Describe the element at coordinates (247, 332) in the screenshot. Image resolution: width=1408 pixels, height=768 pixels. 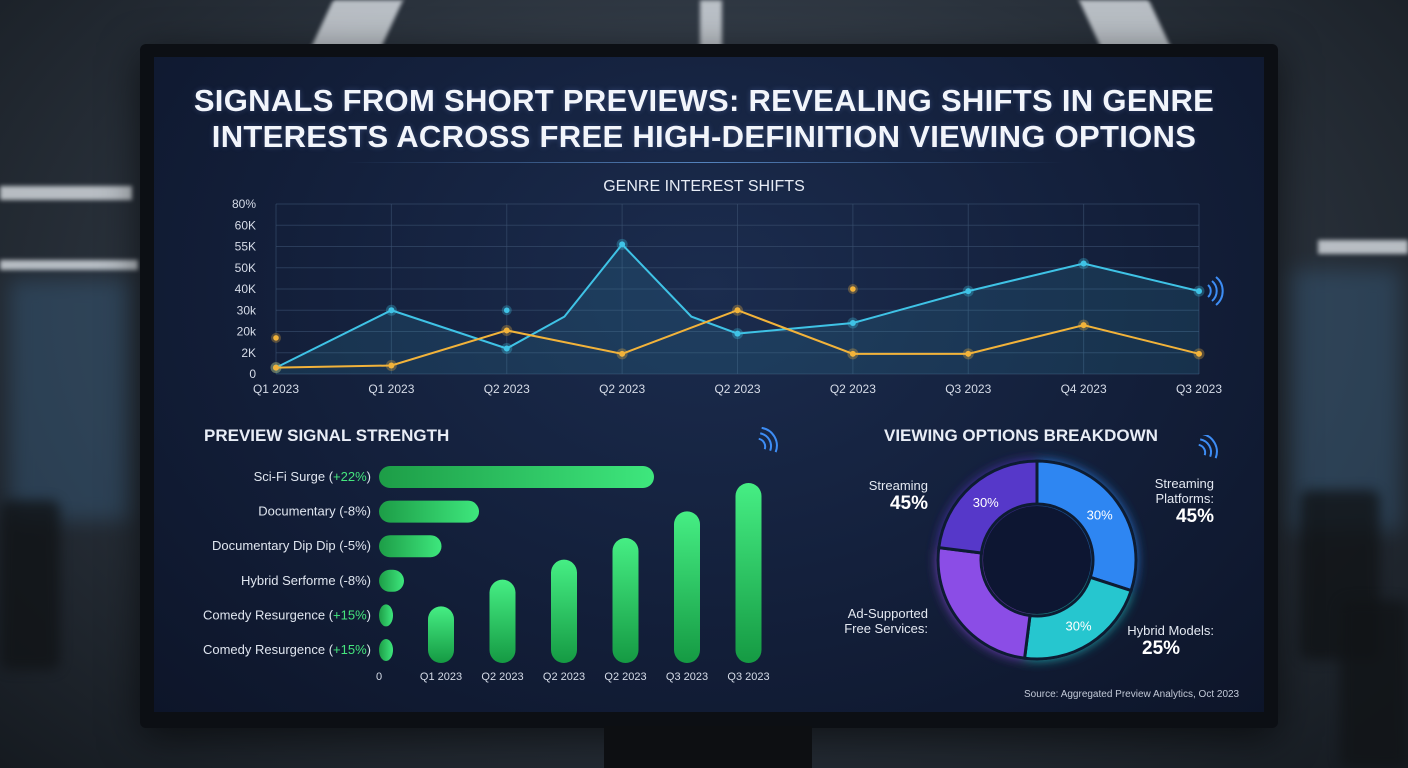
I see `y-tick-label: 20k` at that location.